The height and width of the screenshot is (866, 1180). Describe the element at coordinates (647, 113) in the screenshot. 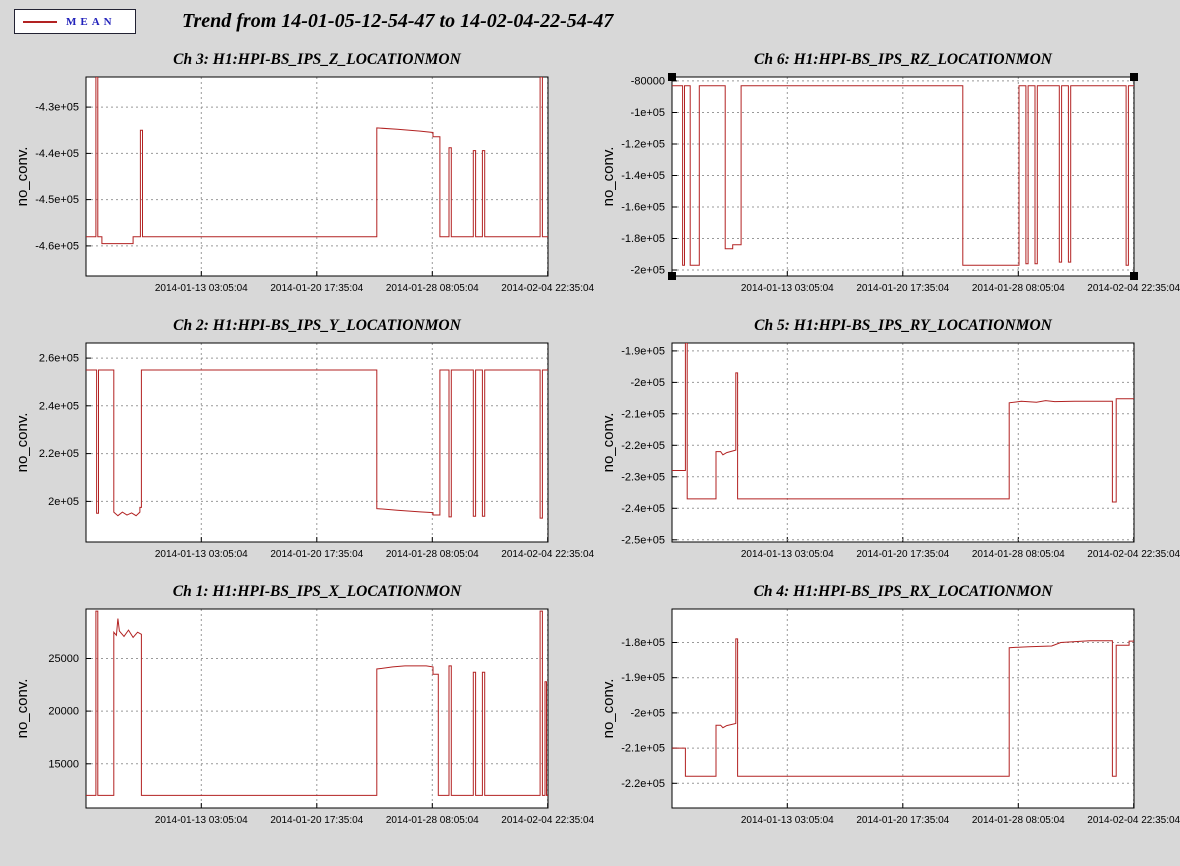

I see `y-tick-label: -1e+05` at that location.